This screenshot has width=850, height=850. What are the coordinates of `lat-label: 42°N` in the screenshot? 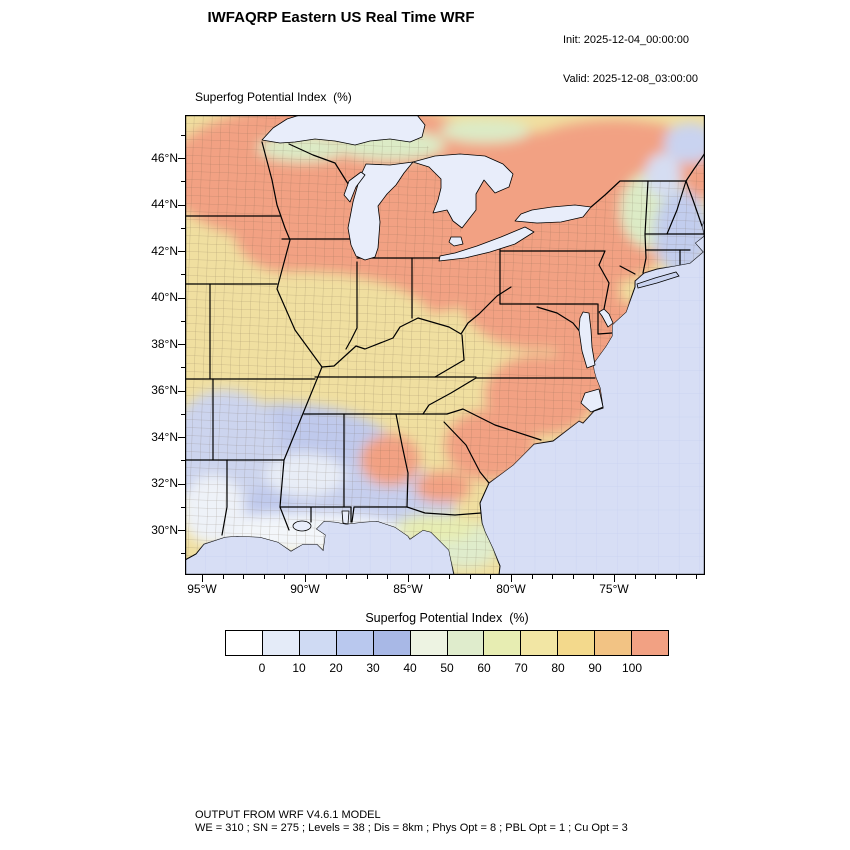 It's located at (164, 251).